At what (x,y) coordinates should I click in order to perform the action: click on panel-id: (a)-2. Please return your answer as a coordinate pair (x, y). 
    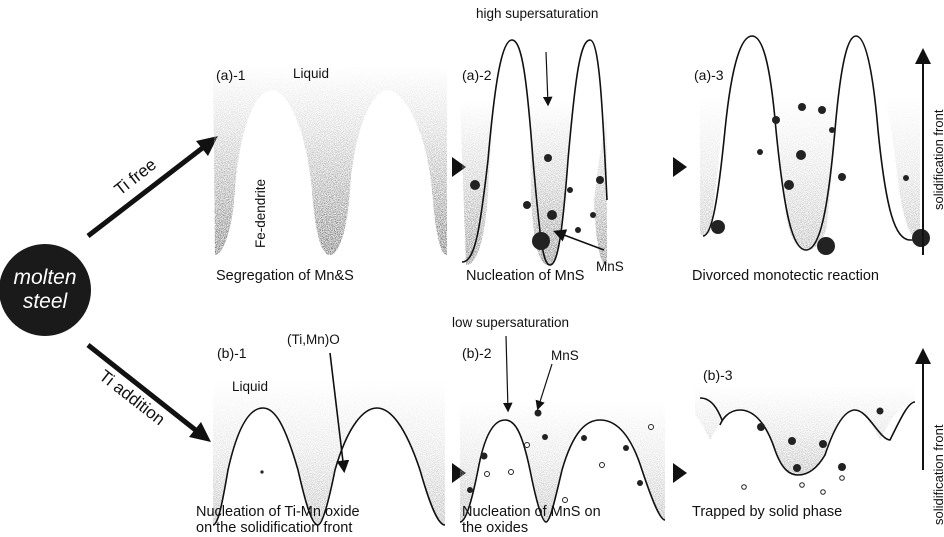
    Looking at the image, I should click on (477, 75).